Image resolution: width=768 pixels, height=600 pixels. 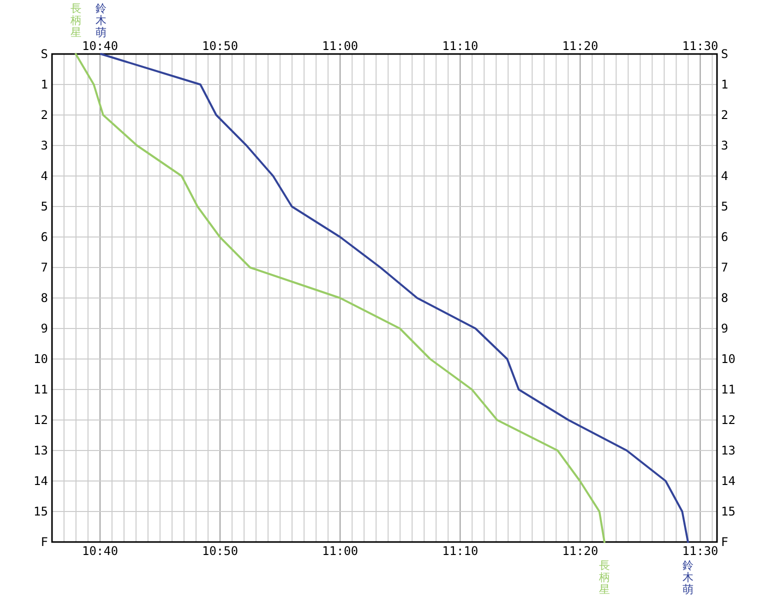 I want to click on y-tick-label: 14, so click(x=41, y=481).